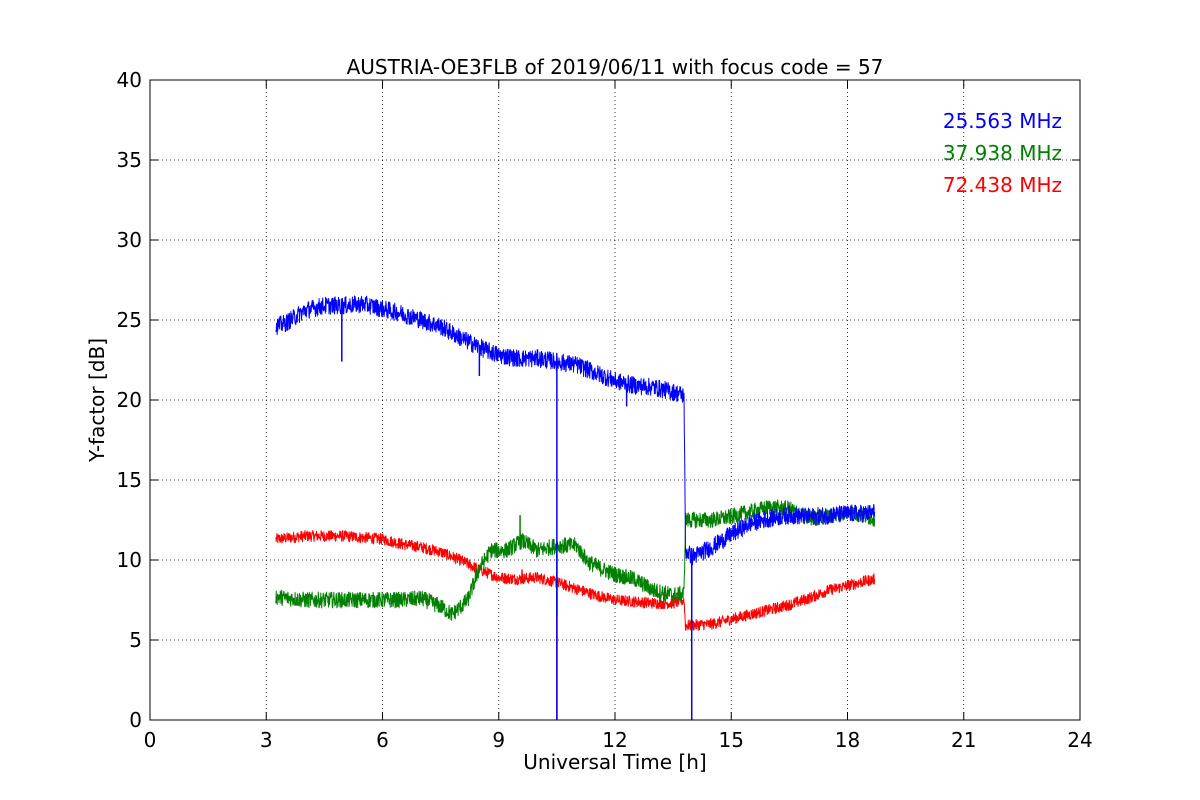 The width and height of the screenshot is (1200, 800). Describe the element at coordinates (150, 740) in the screenshot. I see `x-tick-label: 0` at that location.